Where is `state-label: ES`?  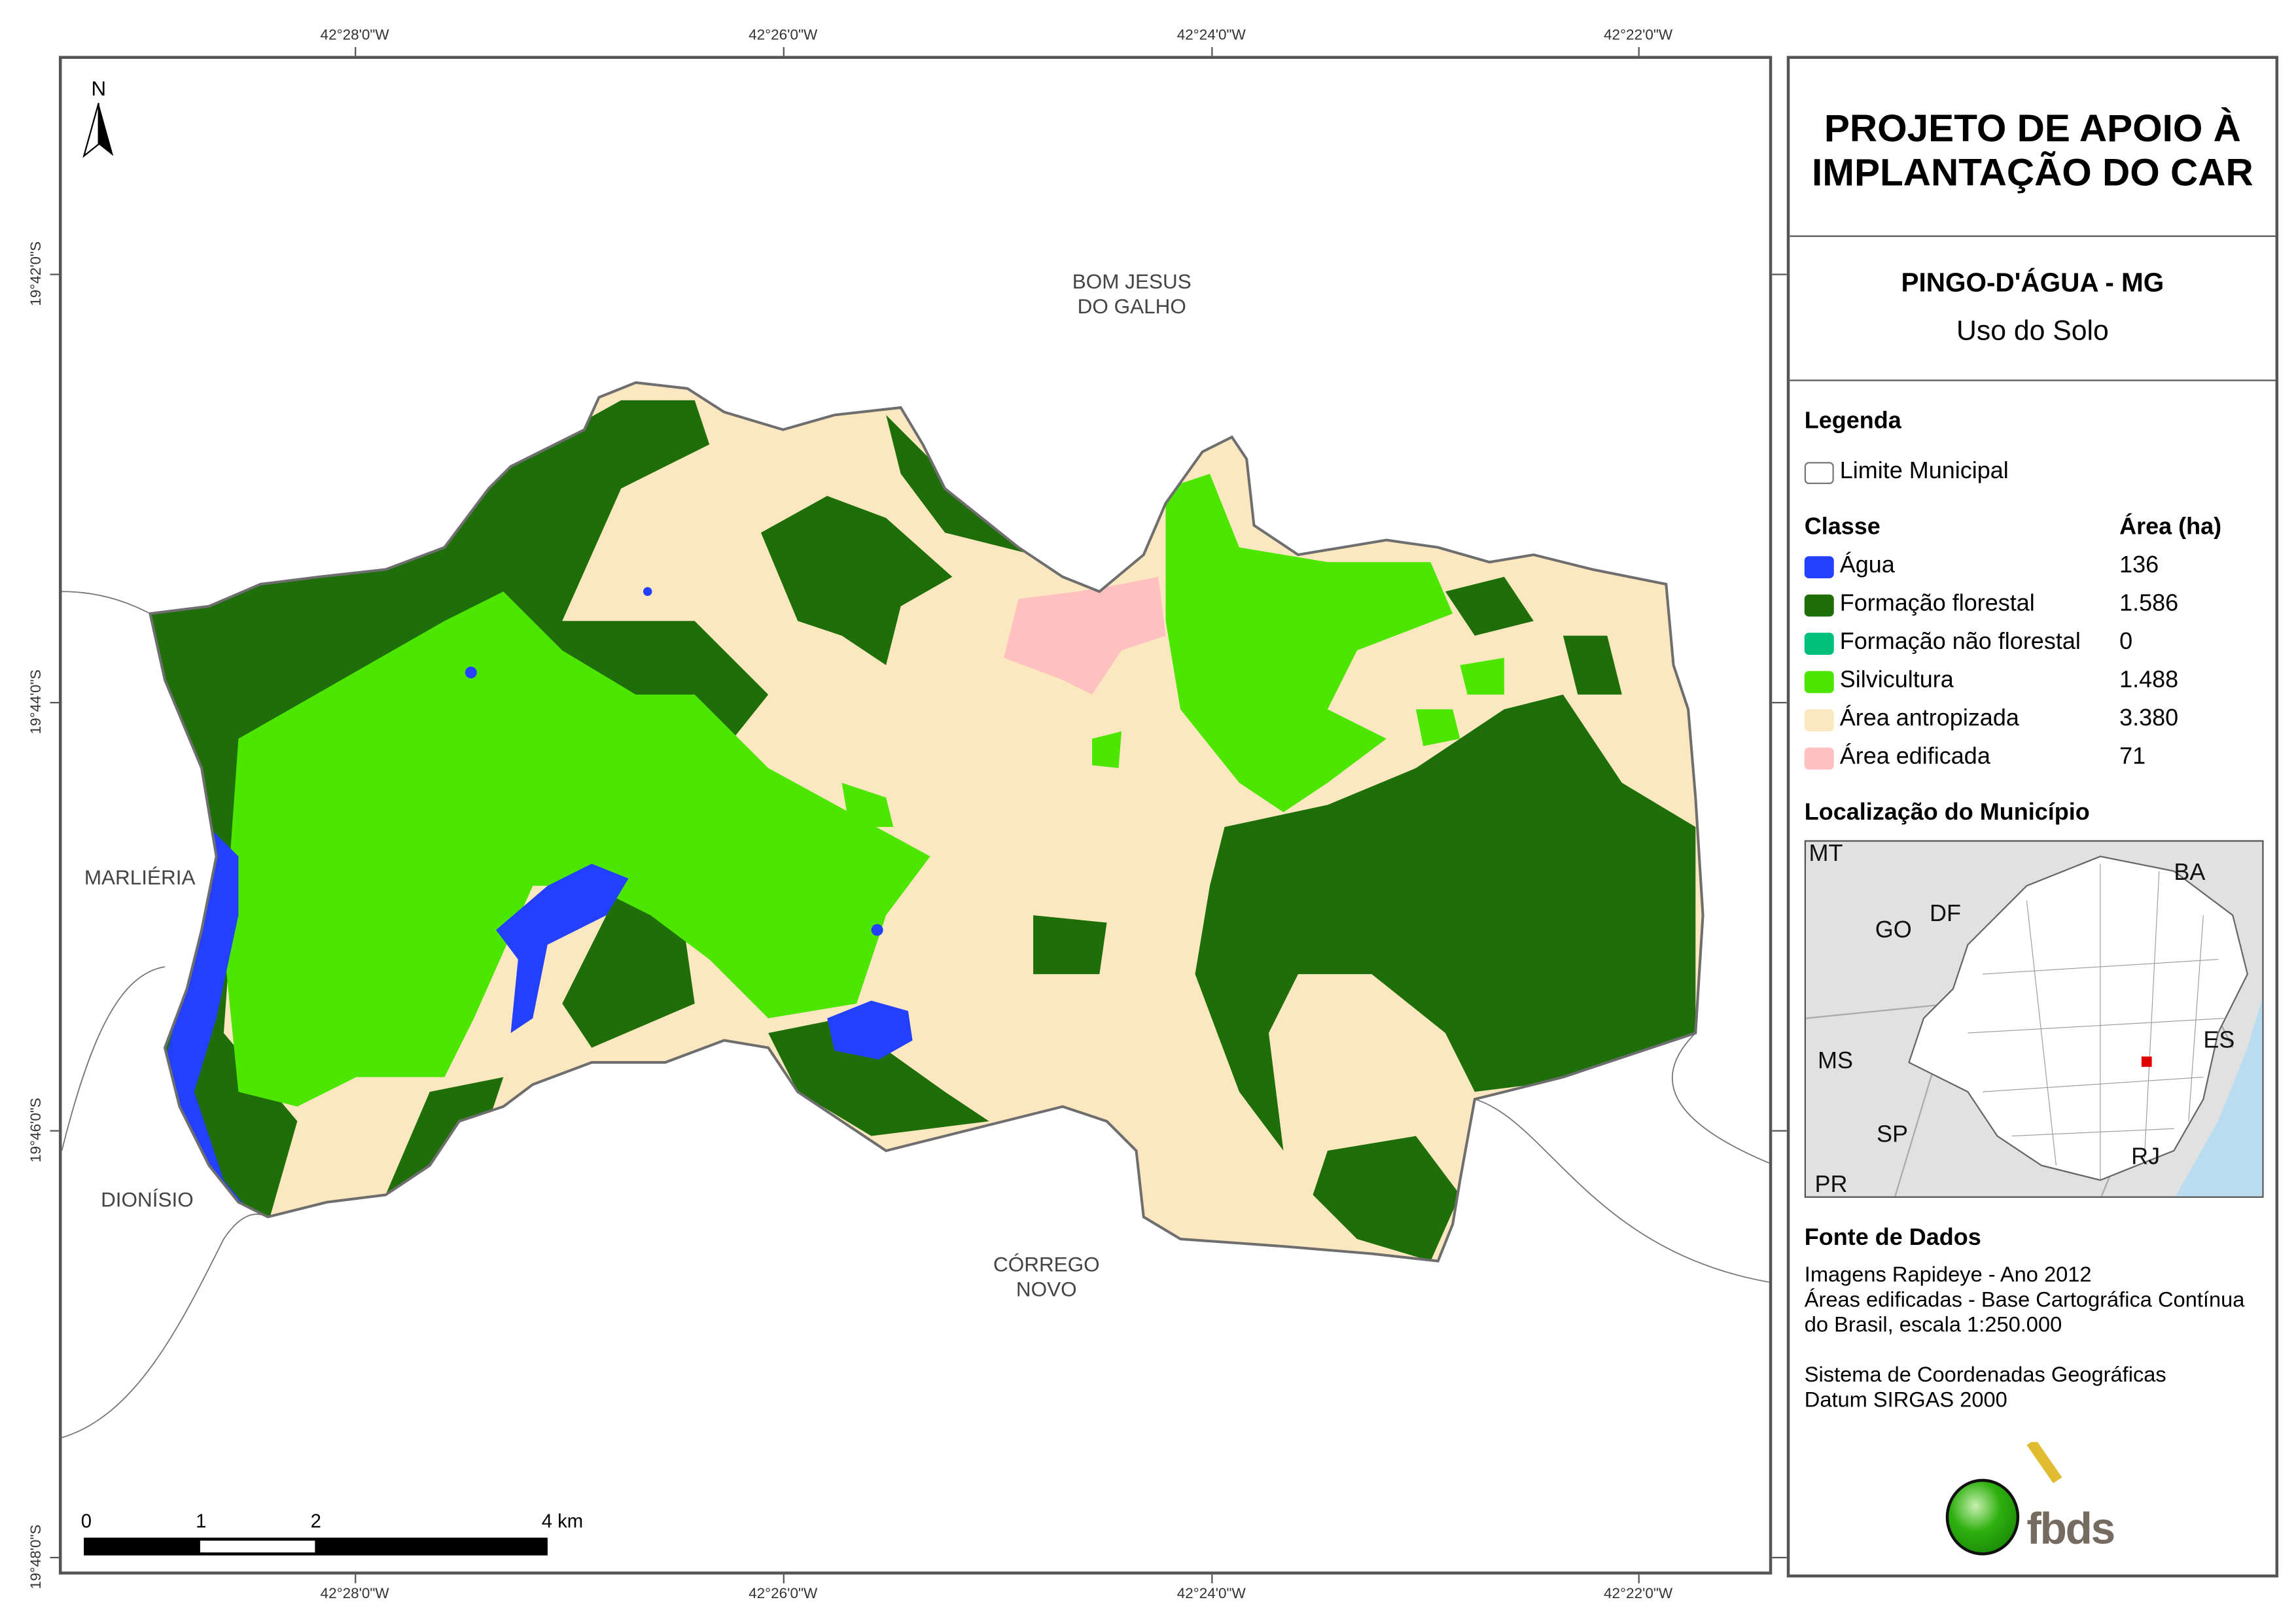
state-label: ES is located at coordinates (2219, 1041).